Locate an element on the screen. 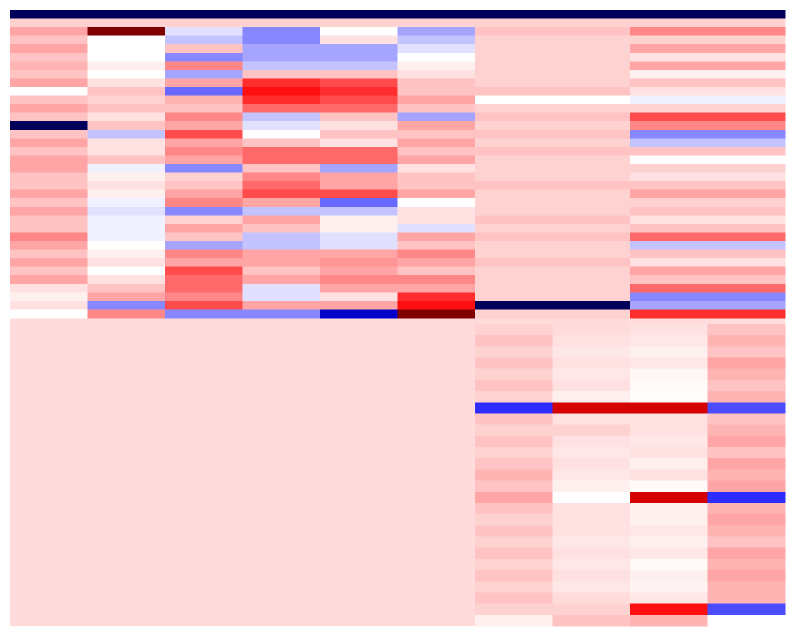  heatmap-cell-top-left-r8-c3 is located at coordinates (281, 83).